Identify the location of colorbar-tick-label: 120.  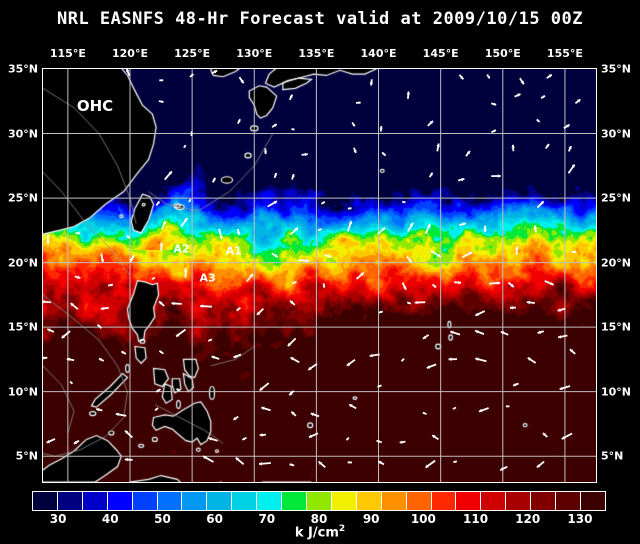
(528, 519).